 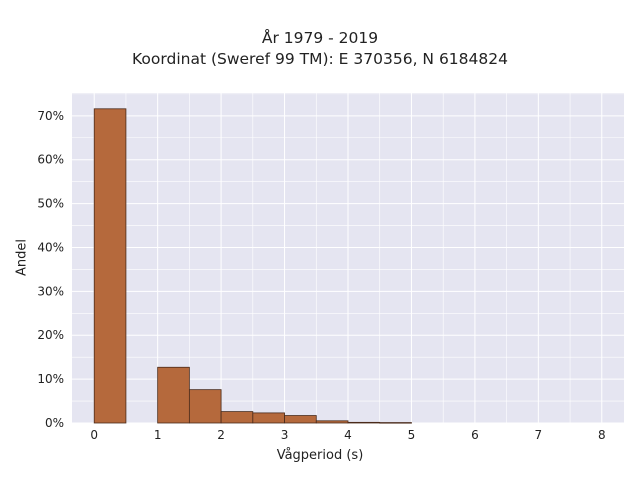 What do you see at coordinates (50, 291) in the screenshot?
I see `y-tick-label: 30%` at bounding box center [50, 291].